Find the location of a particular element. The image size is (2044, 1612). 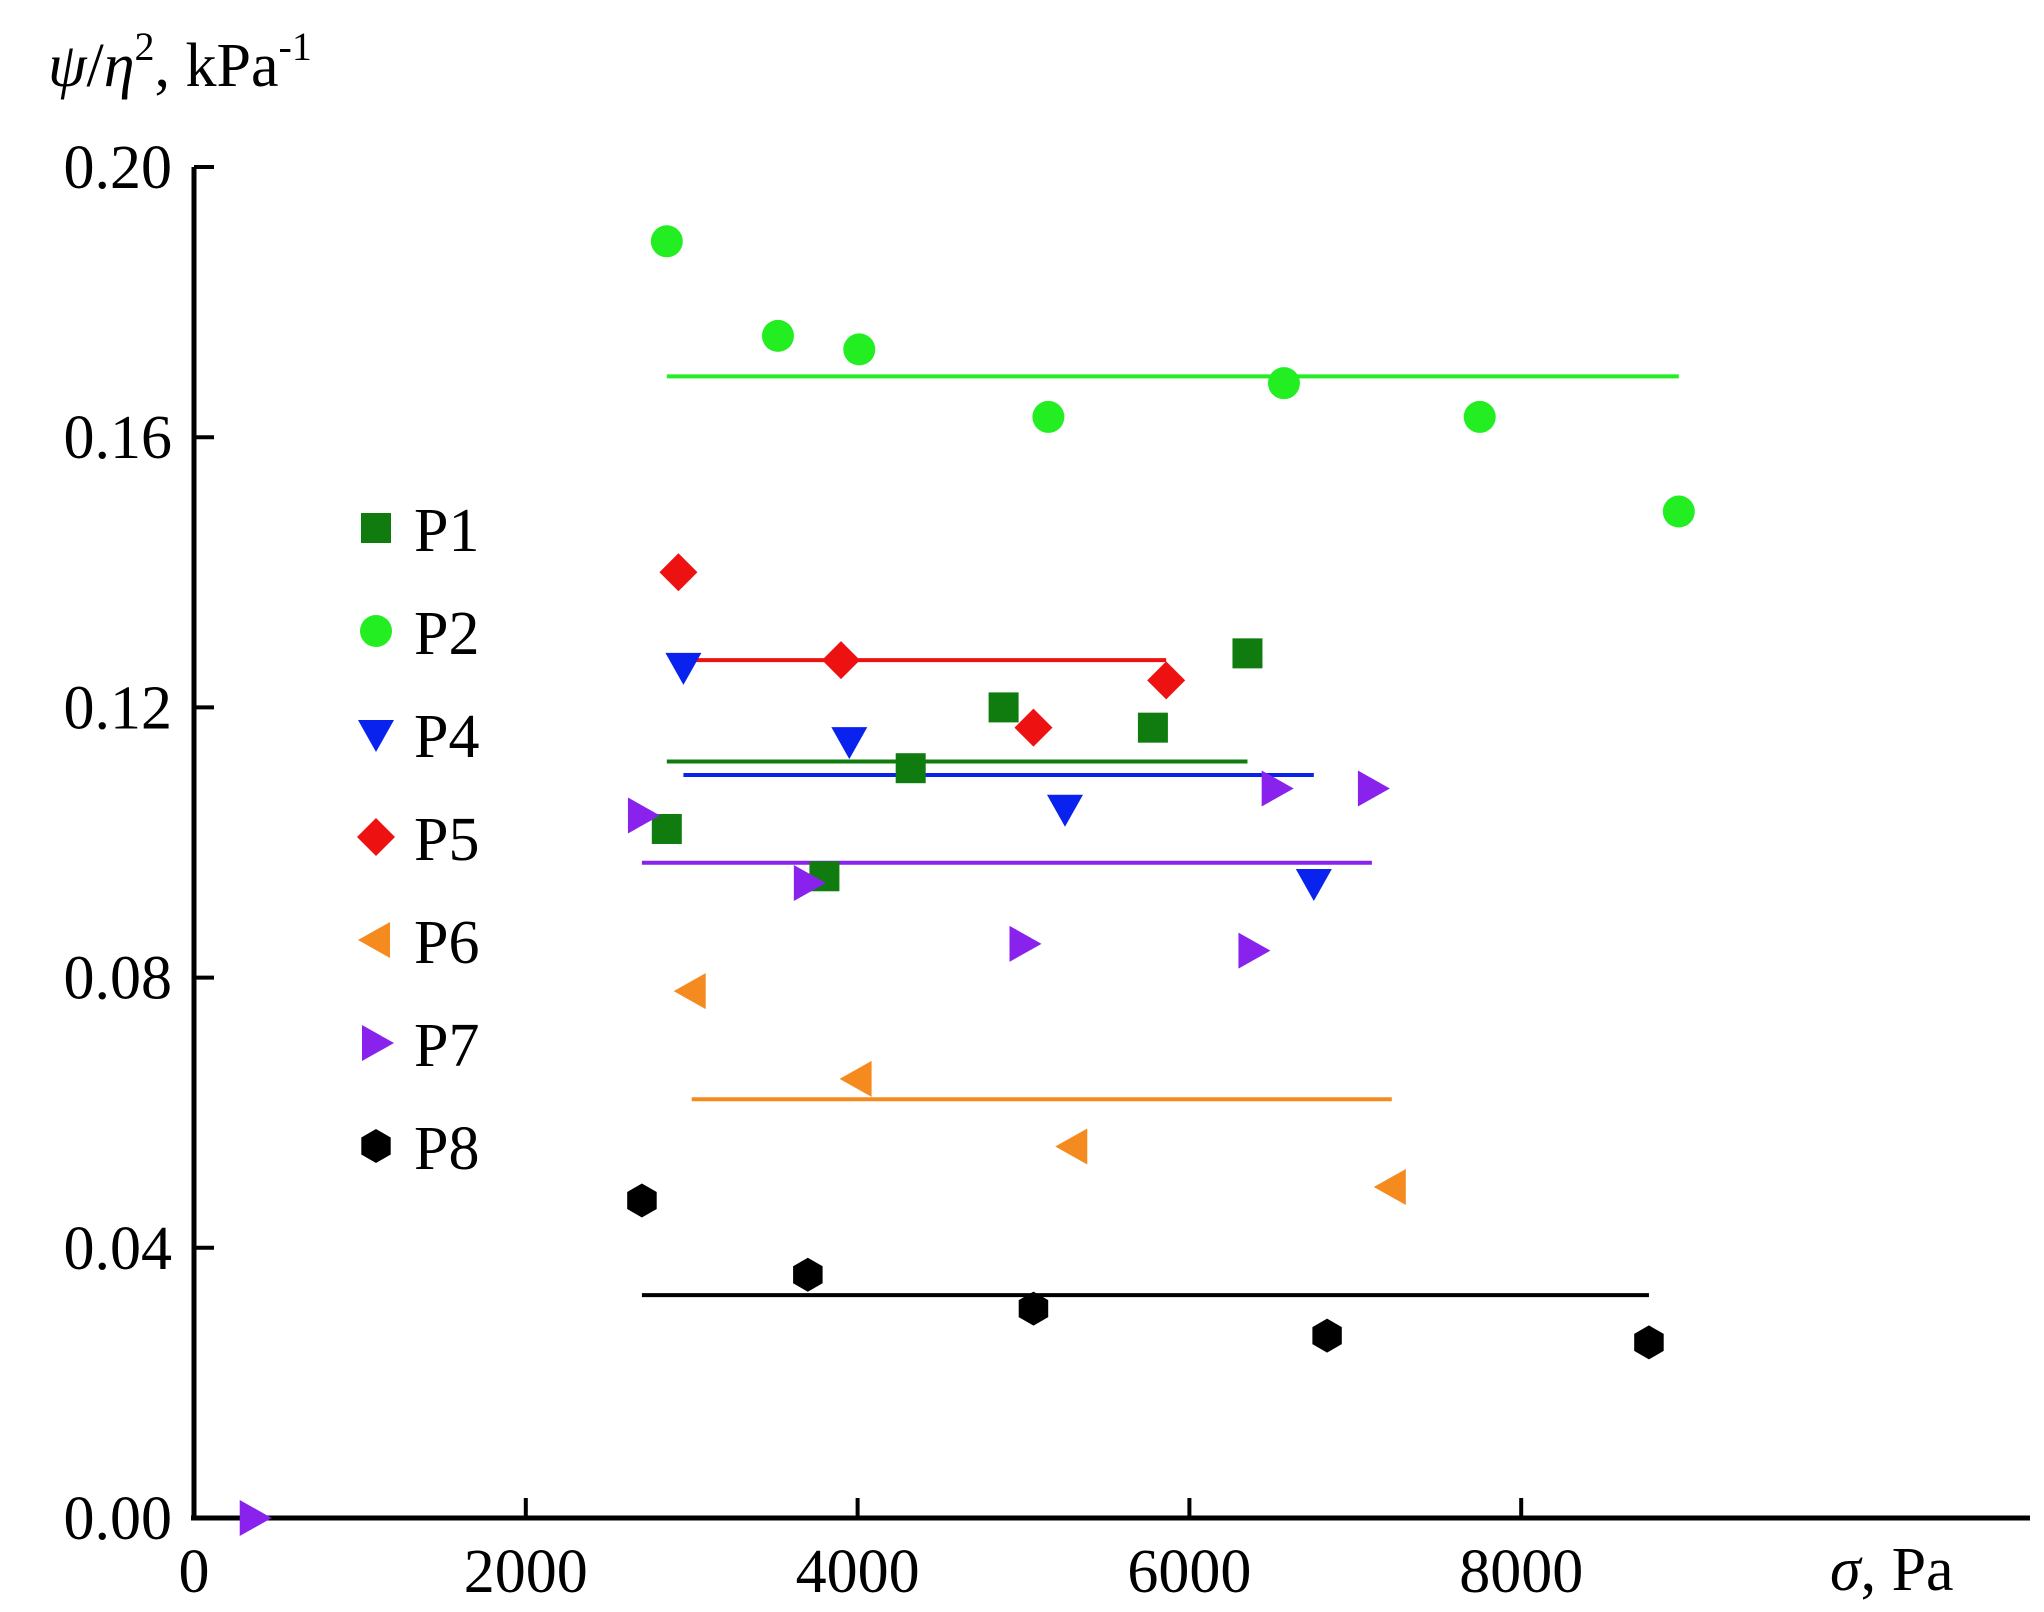

legend-marker-p2 is located at coordinates (376, 631).